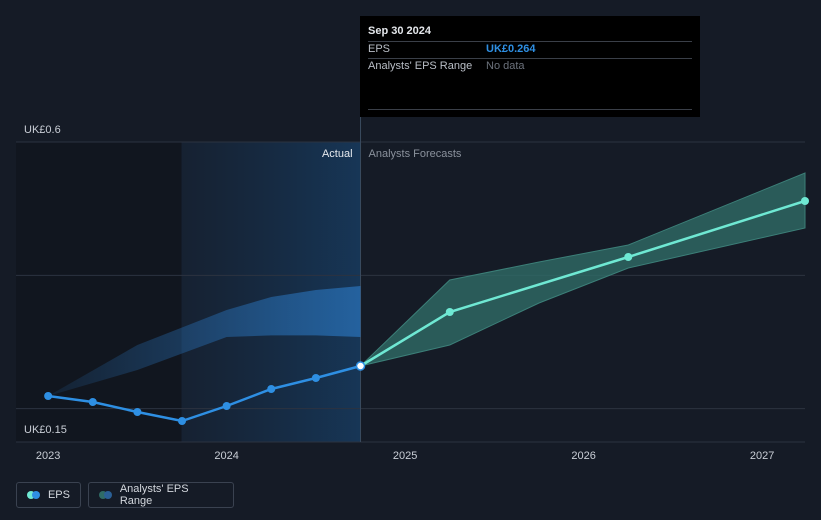 The width and height of the screenshot is (821, 520). I want to click on y-tick-label: UK£0.6, so click(42, 130).